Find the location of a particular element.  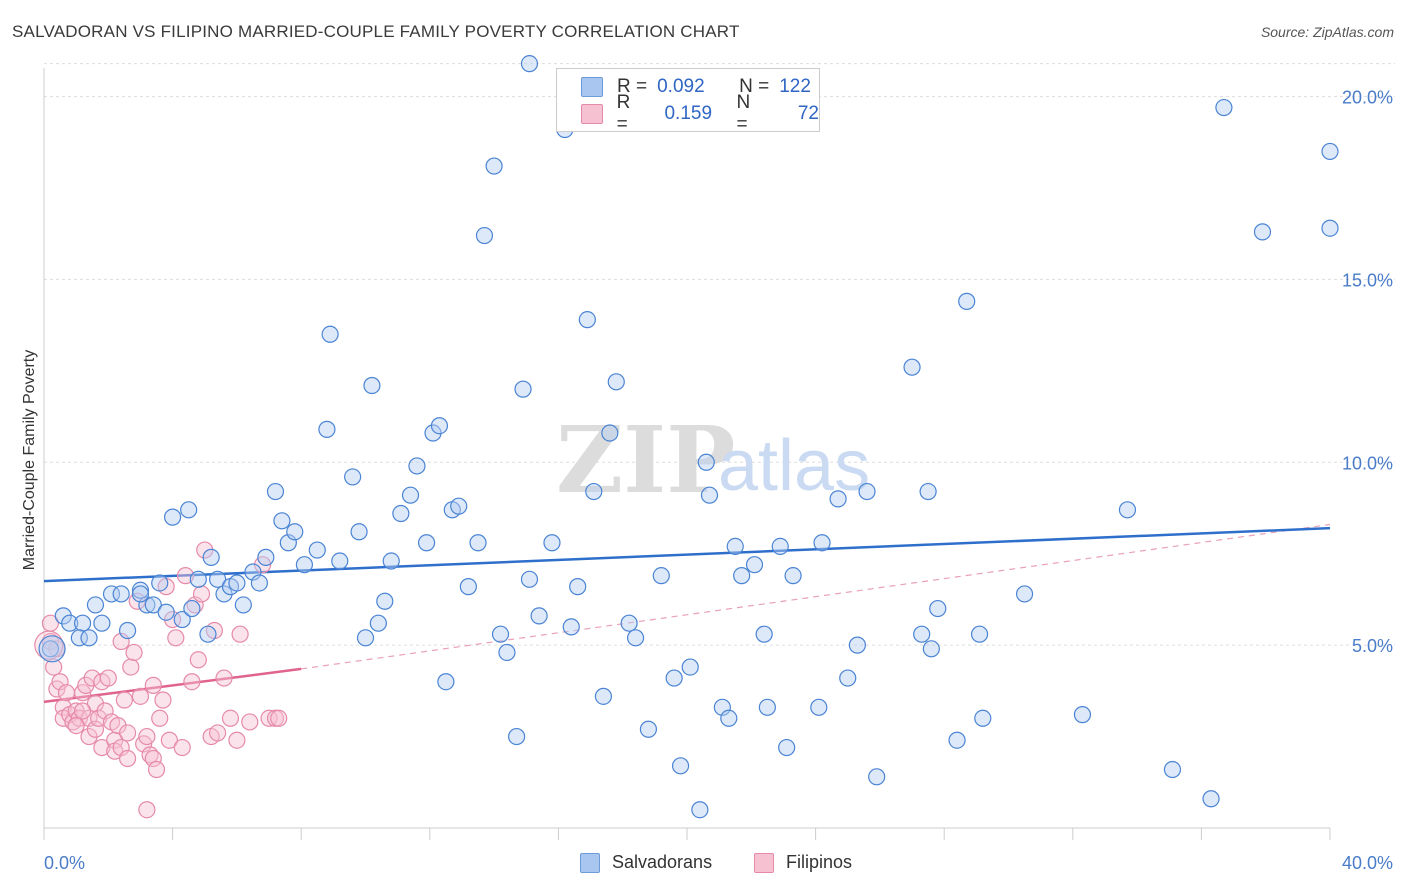

legend-n-label: N = is located at coordinates (754, 86).